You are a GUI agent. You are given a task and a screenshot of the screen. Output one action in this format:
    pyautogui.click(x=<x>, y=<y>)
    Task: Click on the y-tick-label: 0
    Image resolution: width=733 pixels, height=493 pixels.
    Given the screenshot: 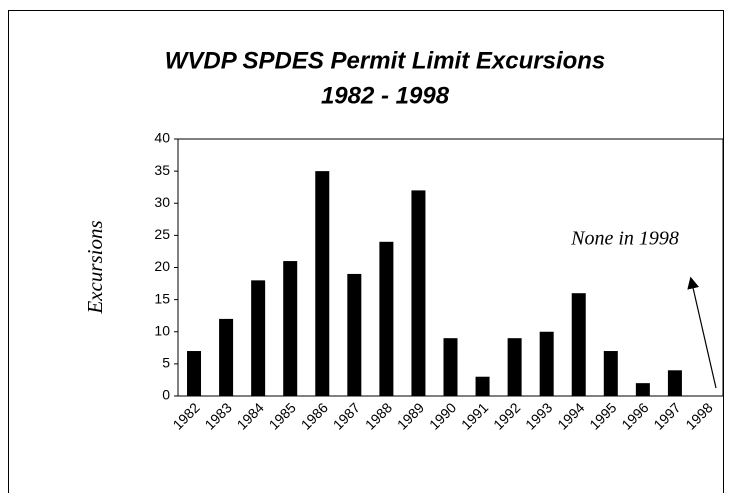 What is the action you would take?
    pyautogui.click(x=166, y=395)
    